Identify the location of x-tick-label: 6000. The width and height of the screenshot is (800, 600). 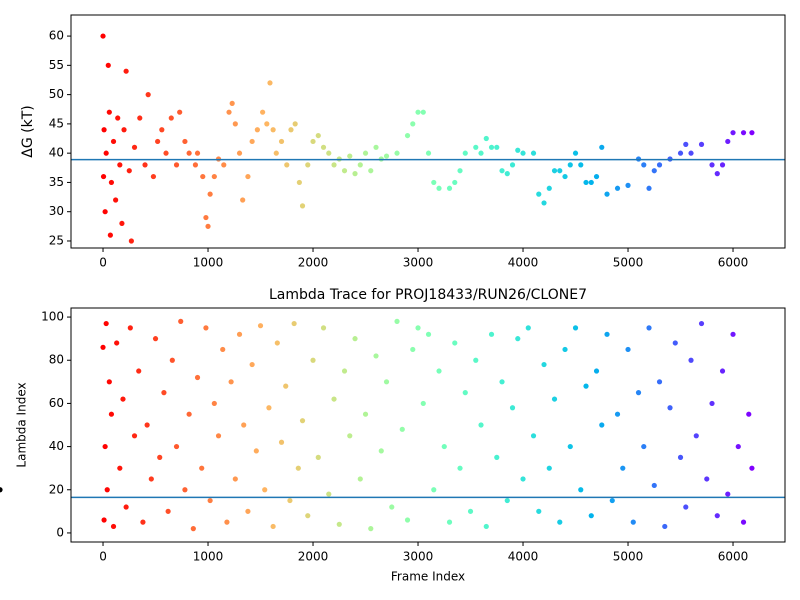
(733, 263).